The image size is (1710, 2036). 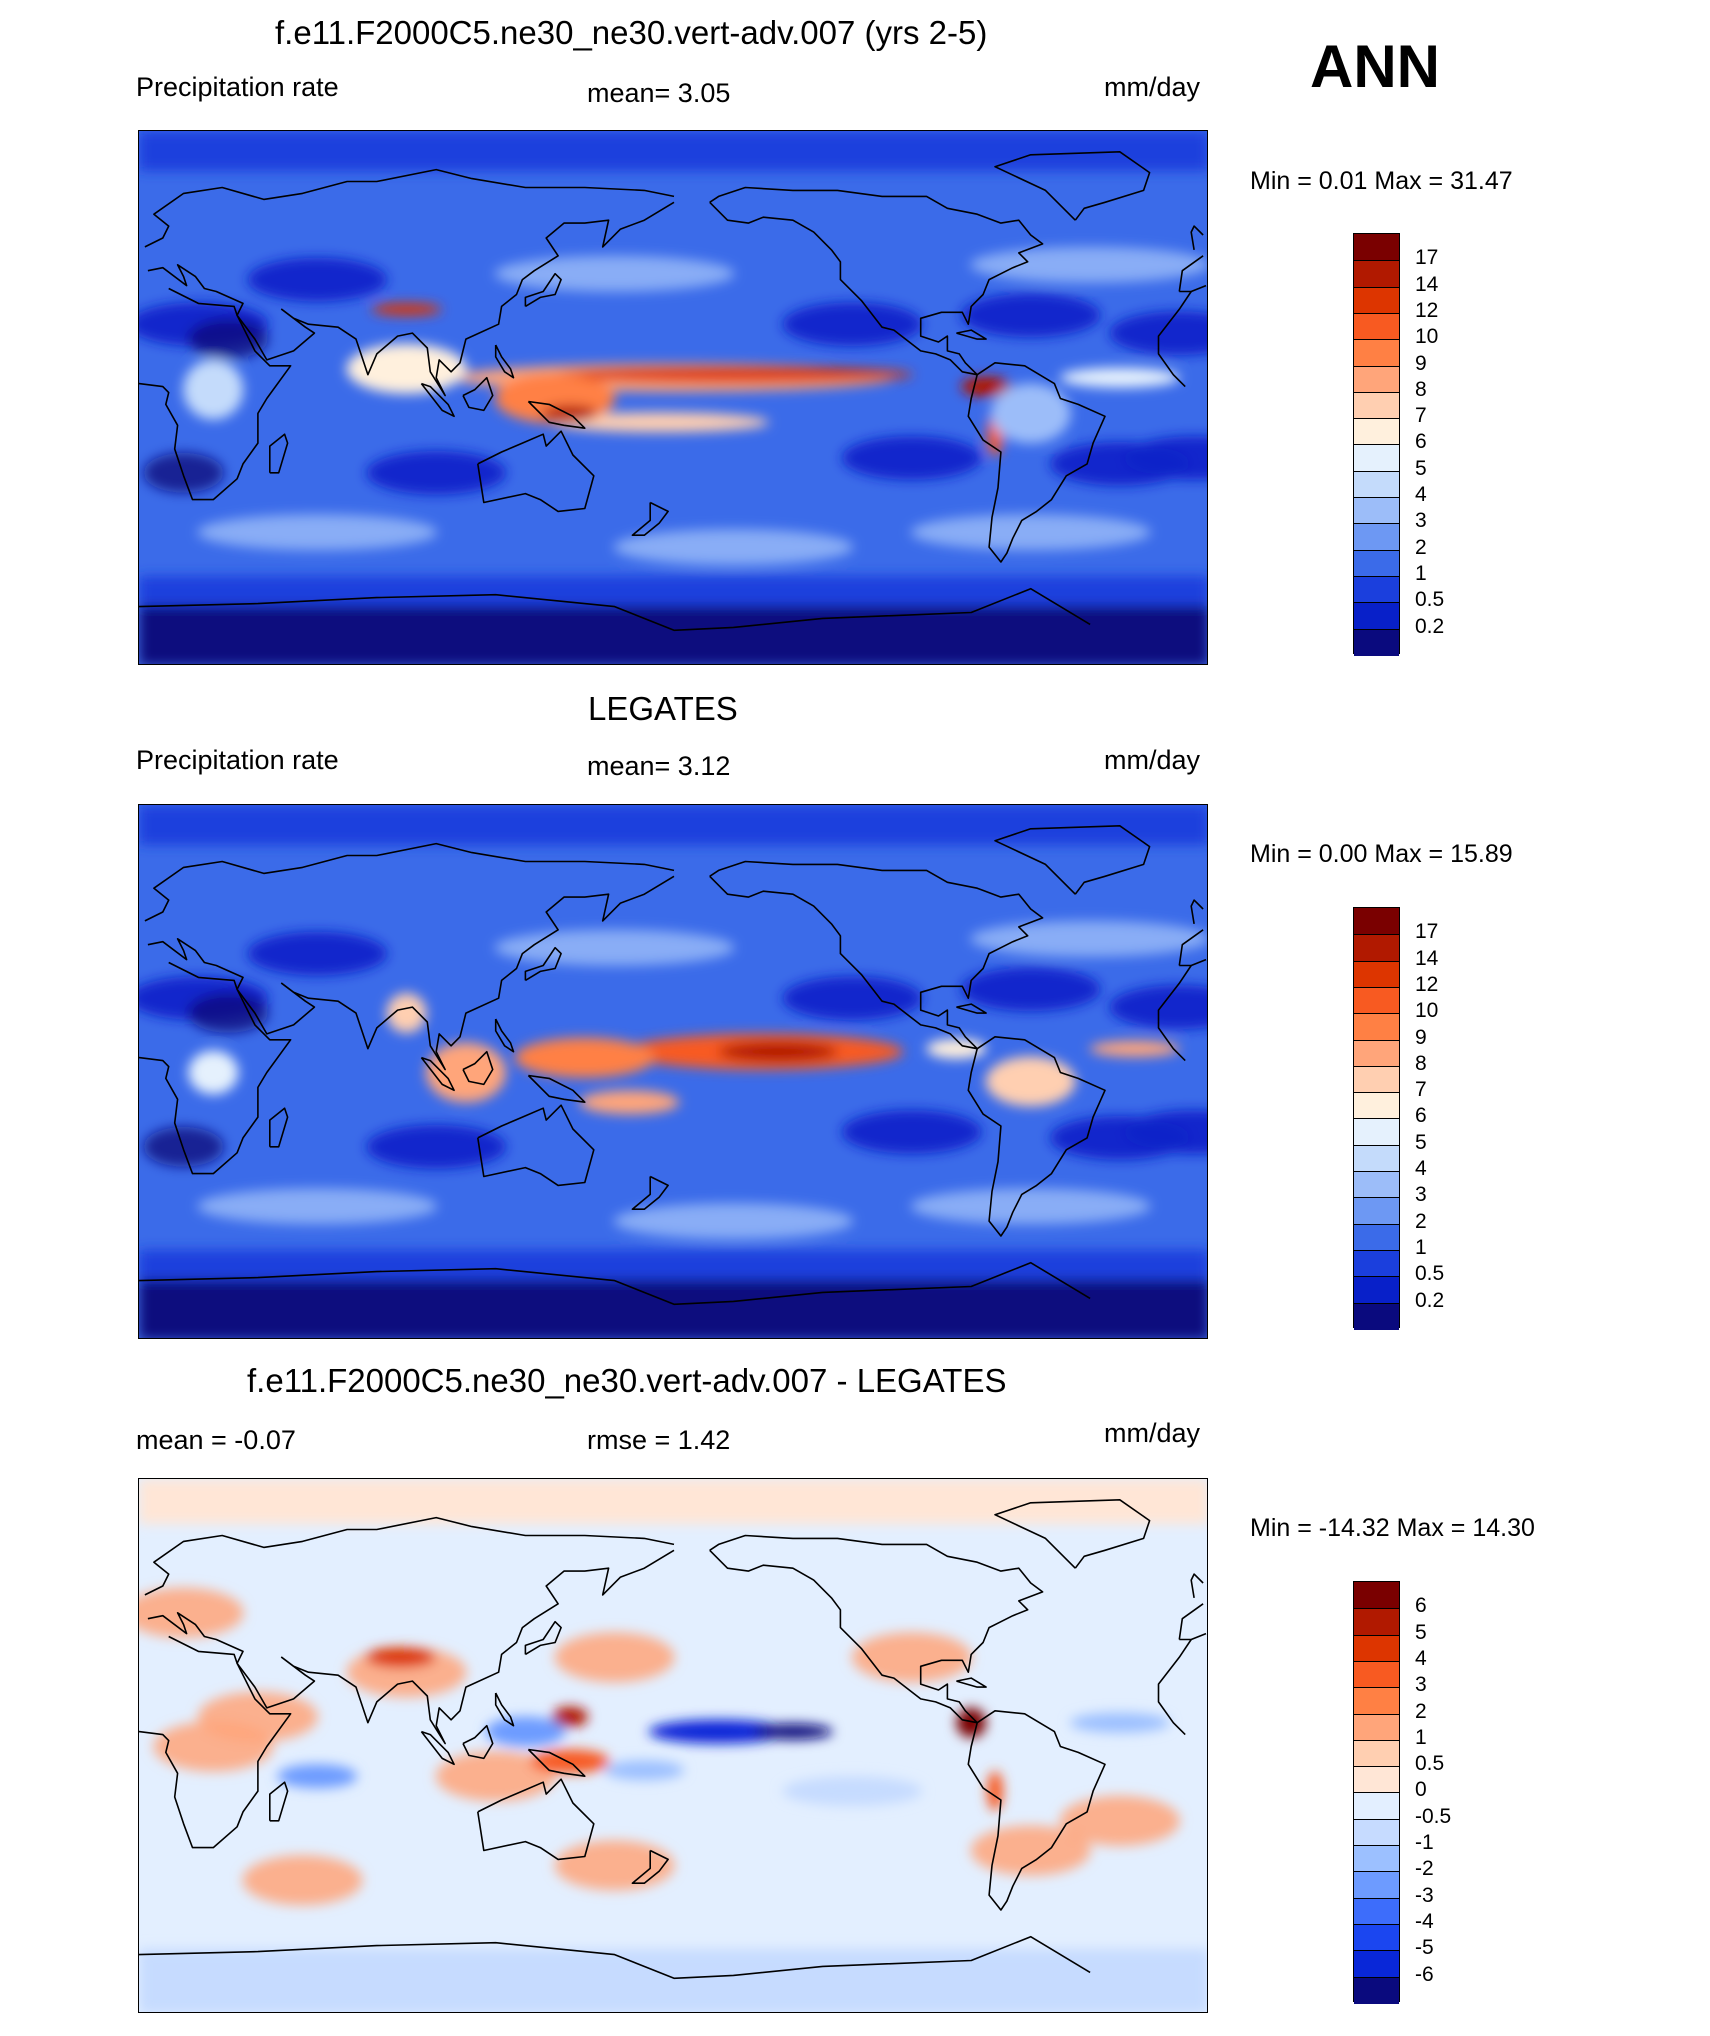 What do you see at coordinates (663, 708) in the screenshot?
I see `panel-title: LEGATES` at bounding box center [663, 708].